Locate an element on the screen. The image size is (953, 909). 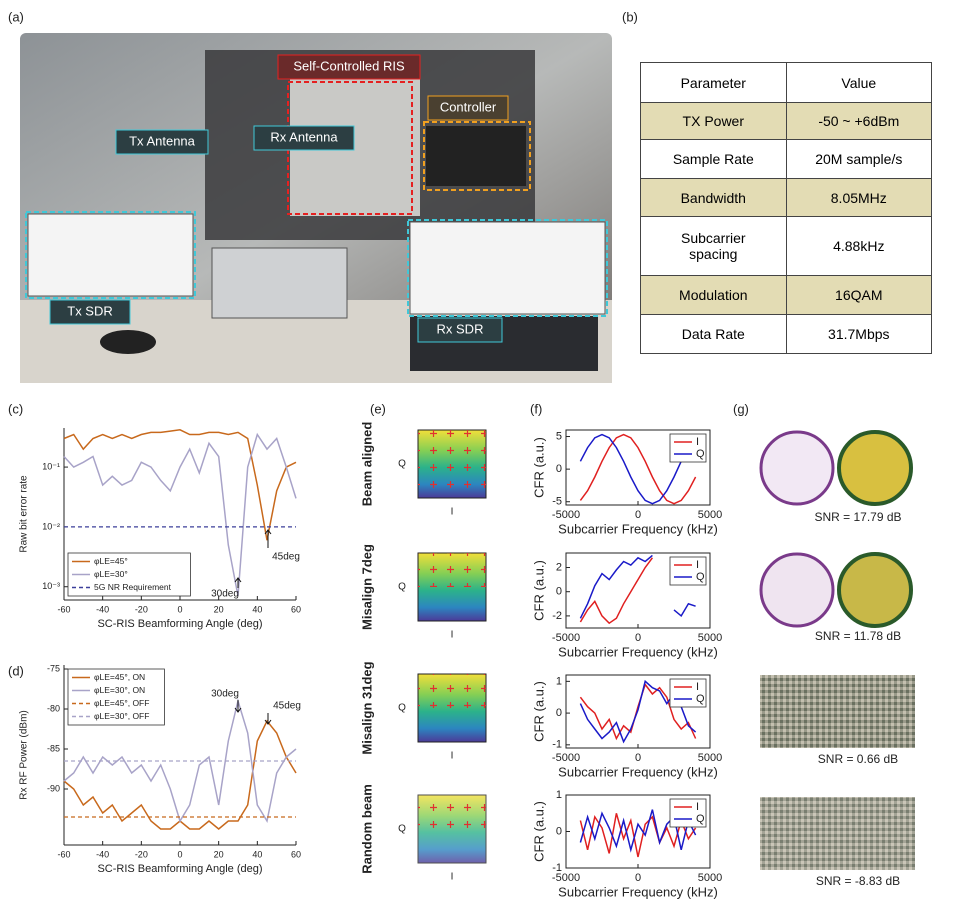
row-label: Random beam is located at coordinates (366, 829).